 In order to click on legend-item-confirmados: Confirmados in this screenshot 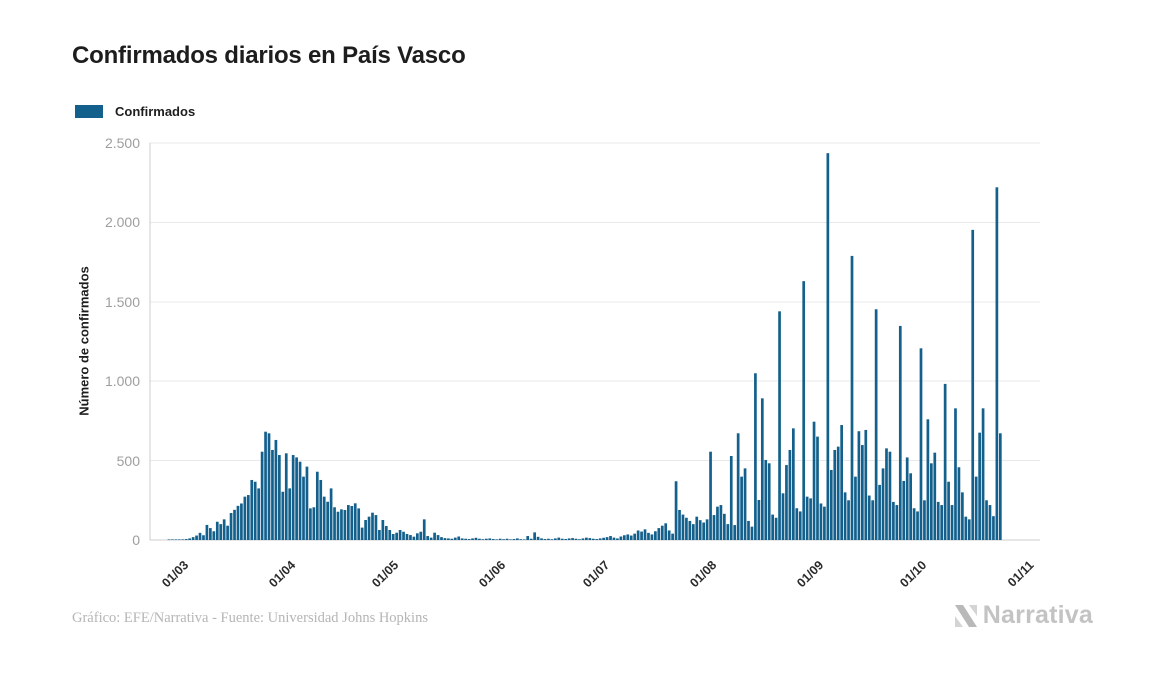, I will do `click(135, 111)`.